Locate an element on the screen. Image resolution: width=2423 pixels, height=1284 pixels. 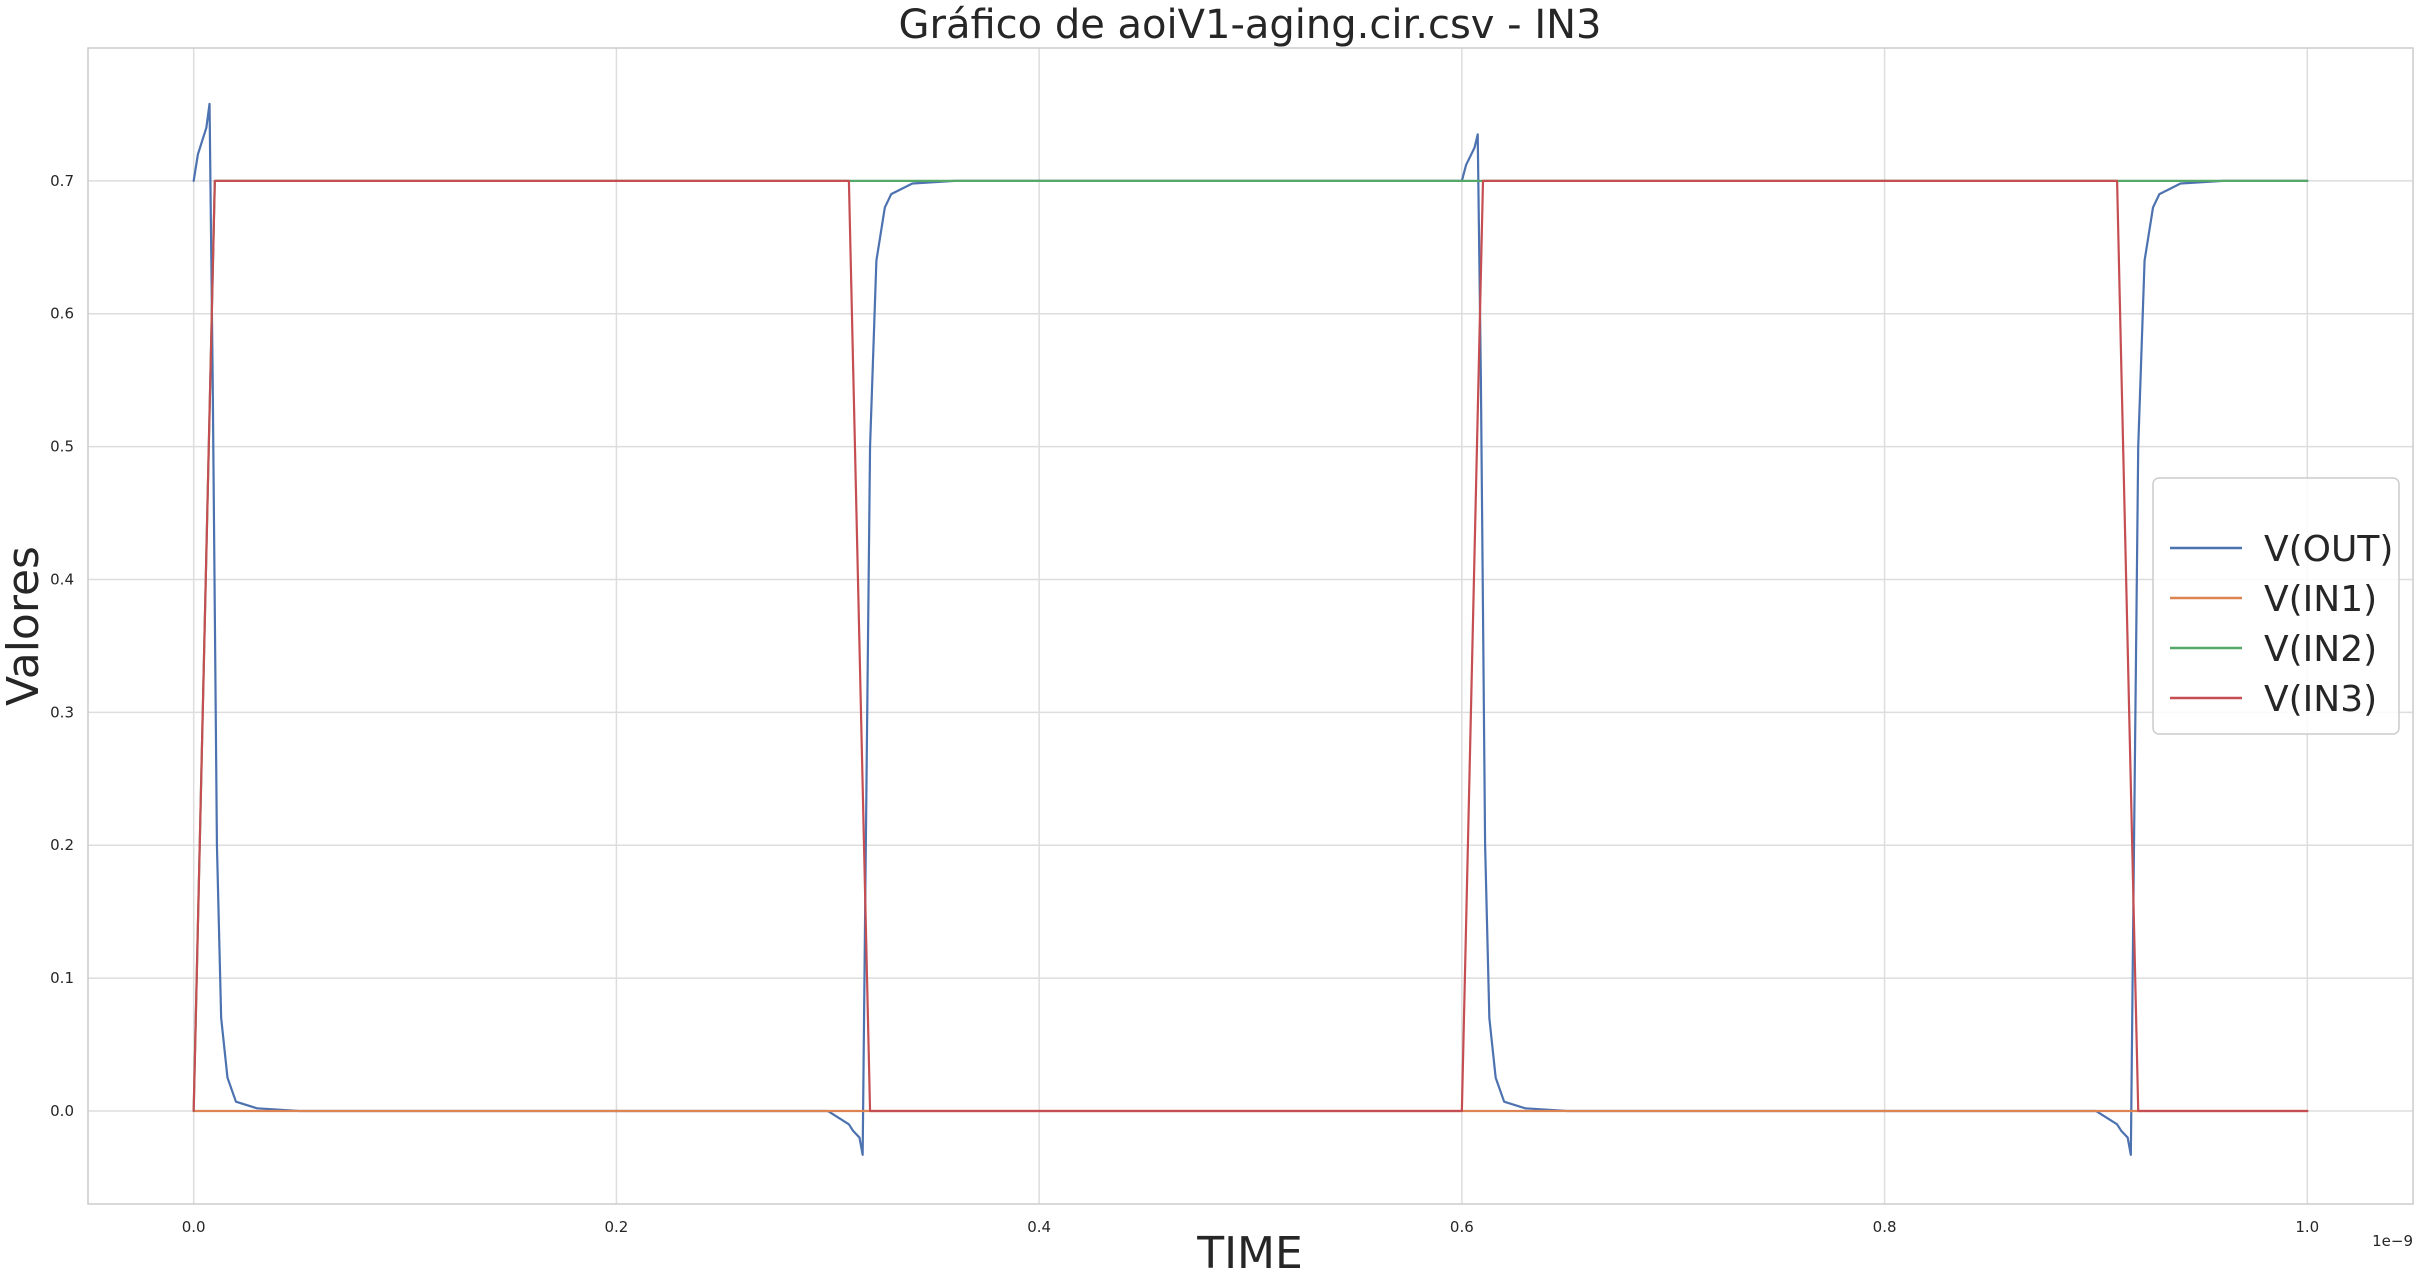
legend: V(OUT) V(IN1) V(IN2) V(IN3) is located at coordinates (2276, 606).